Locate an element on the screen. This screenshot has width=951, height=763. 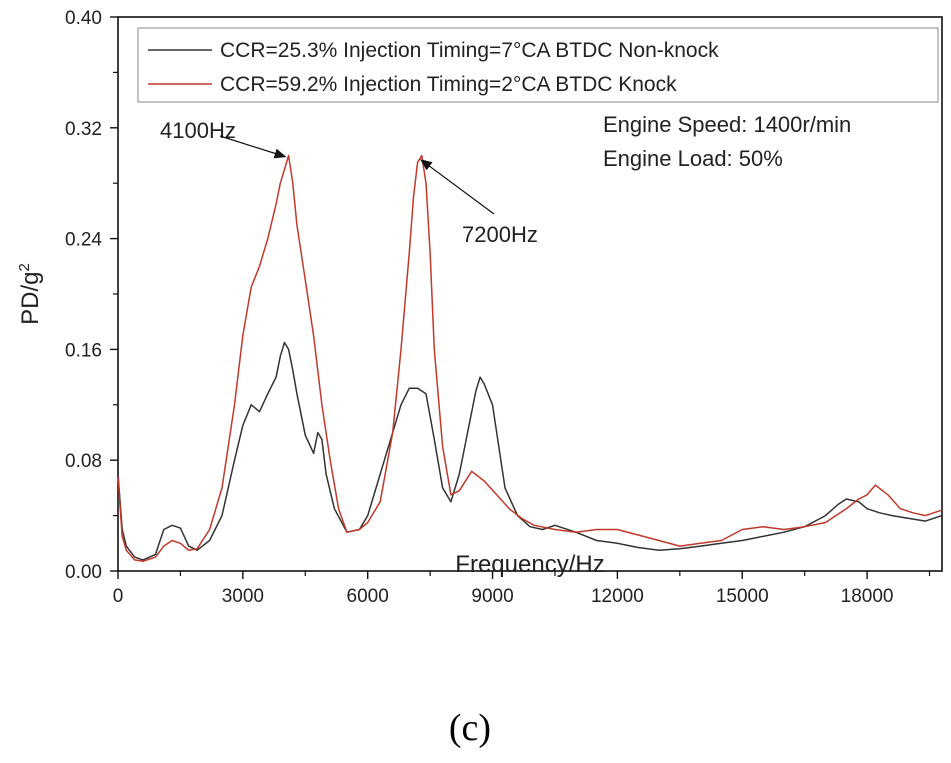
x-tick-label: 12000 is located at coordinates (617, 596).